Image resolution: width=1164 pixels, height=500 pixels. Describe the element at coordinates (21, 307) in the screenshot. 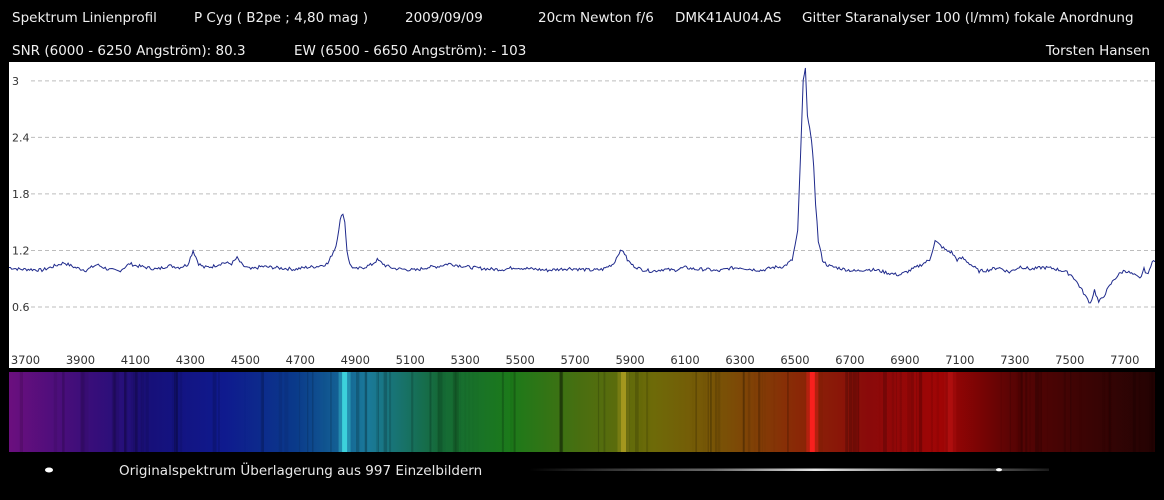

I see `y-tick-label: 0.6` at that location.